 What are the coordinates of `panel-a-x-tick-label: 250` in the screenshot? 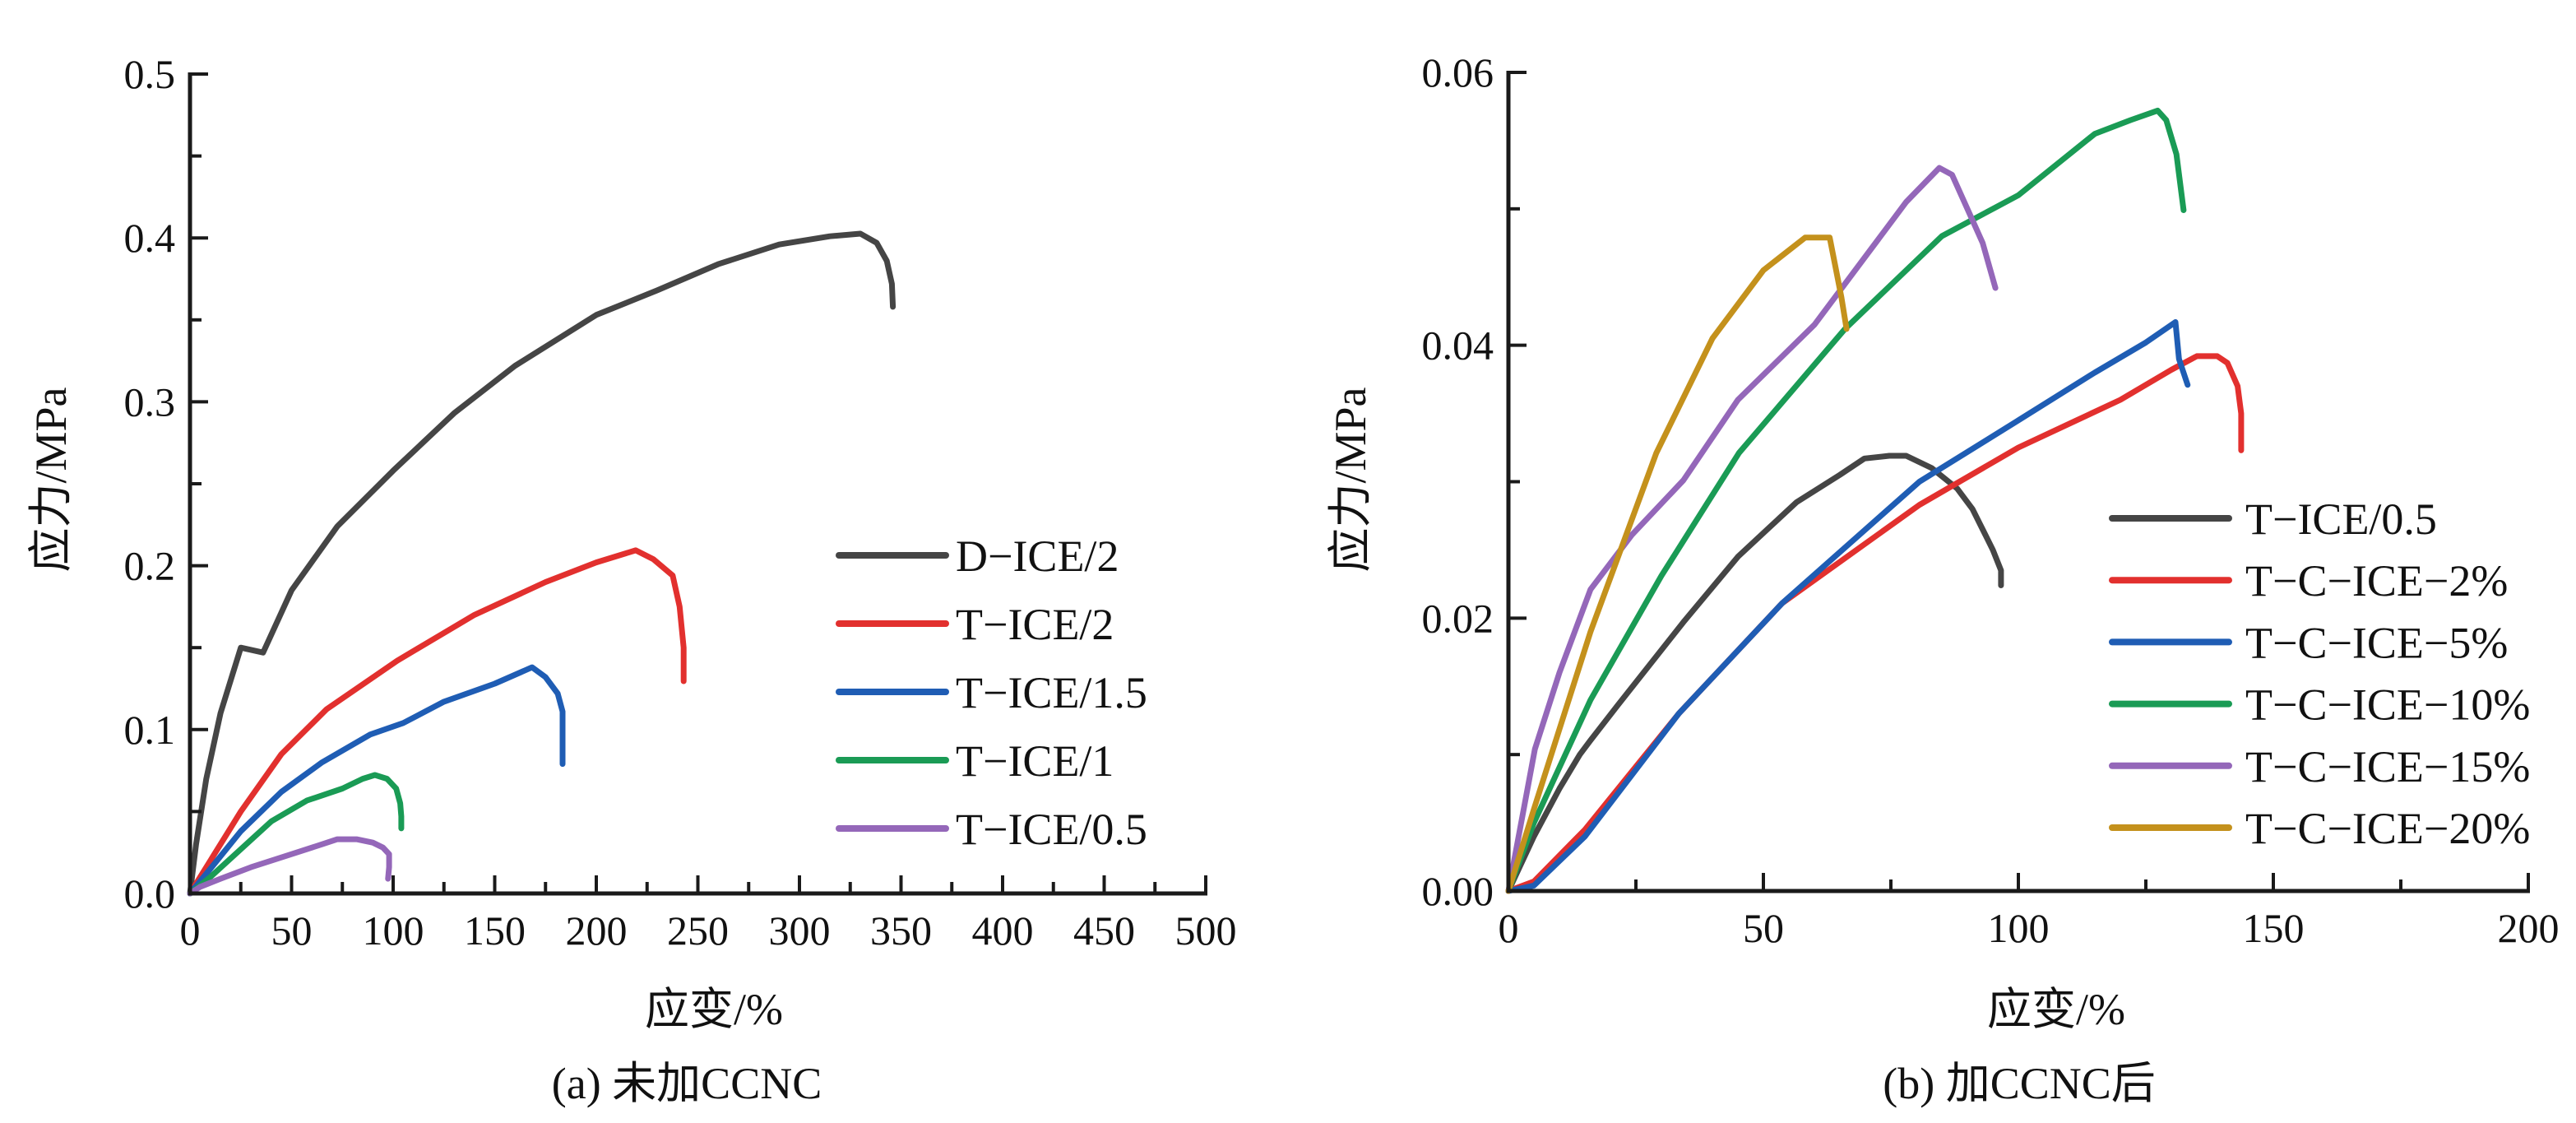 It's located at (698, 930).